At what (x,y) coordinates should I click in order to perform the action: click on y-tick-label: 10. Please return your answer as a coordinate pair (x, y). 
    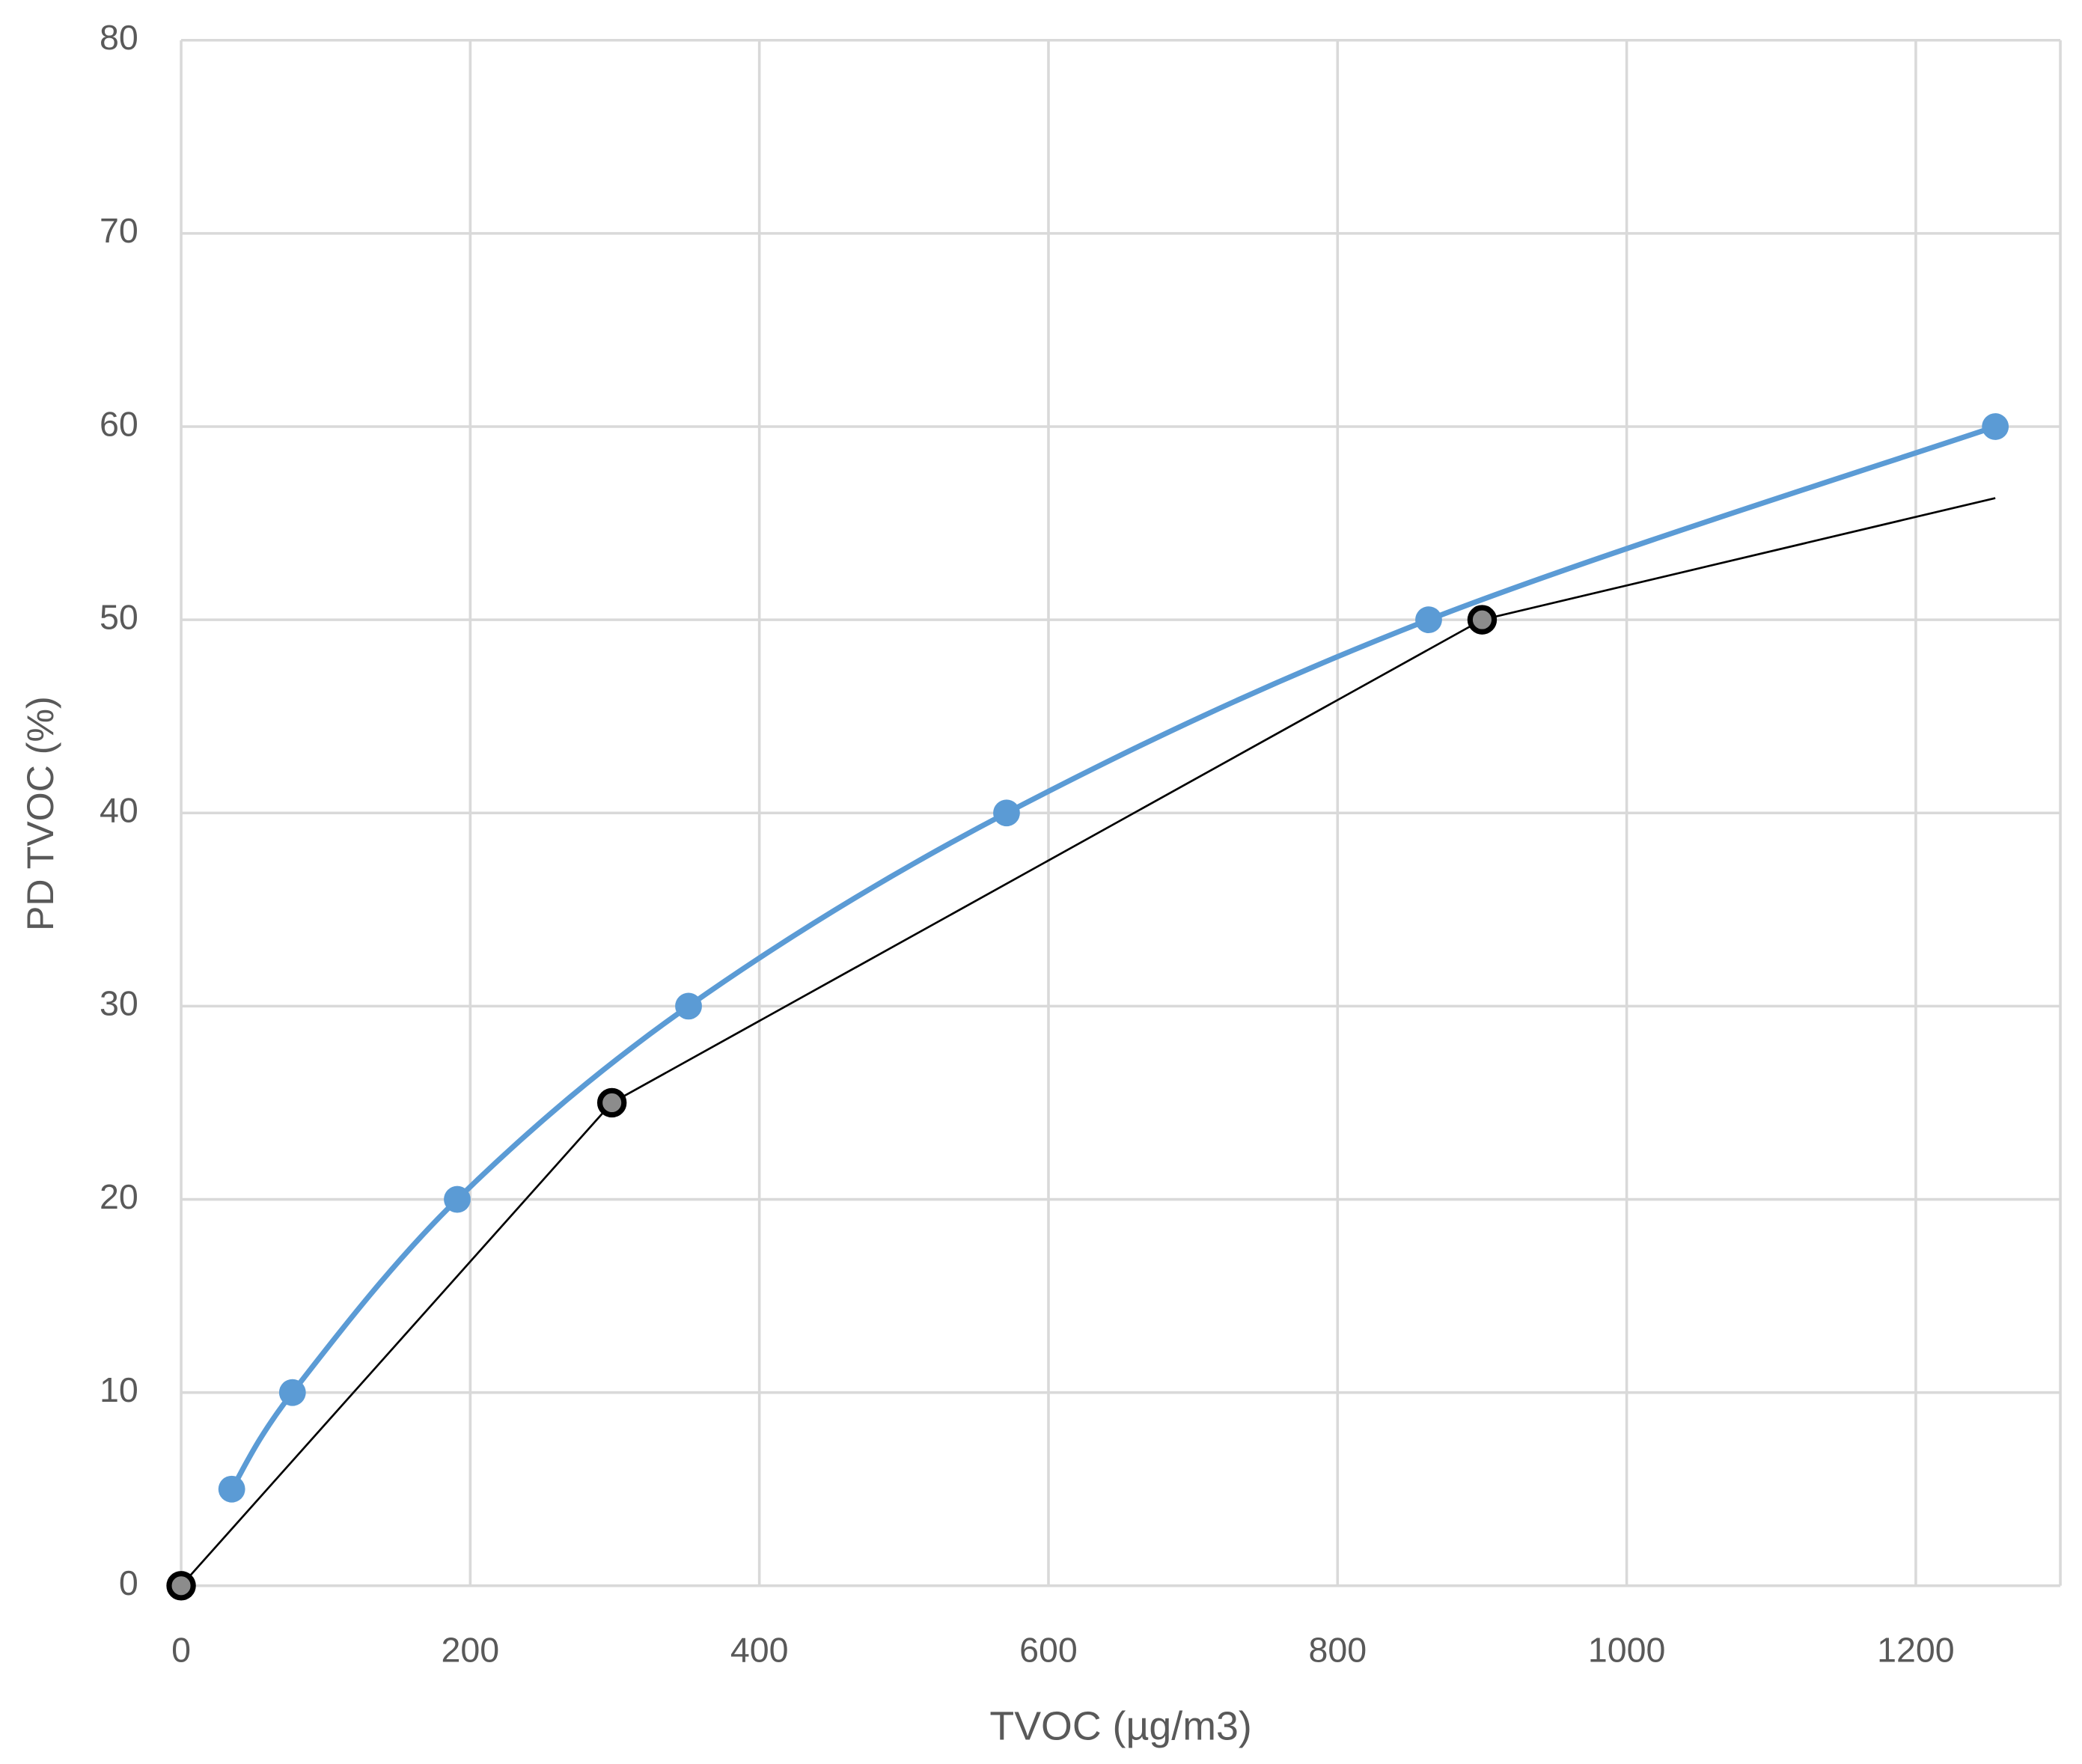
    Looking at the image, I should click on (119, 1389).